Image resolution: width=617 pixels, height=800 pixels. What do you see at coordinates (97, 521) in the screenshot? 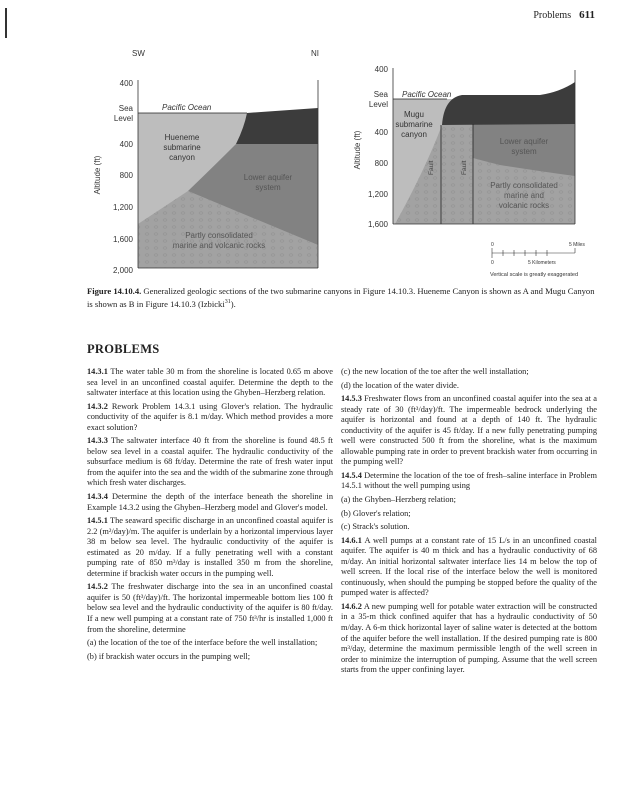
I see `problem-number: 14.5.1` at bounding box center [97, 521].